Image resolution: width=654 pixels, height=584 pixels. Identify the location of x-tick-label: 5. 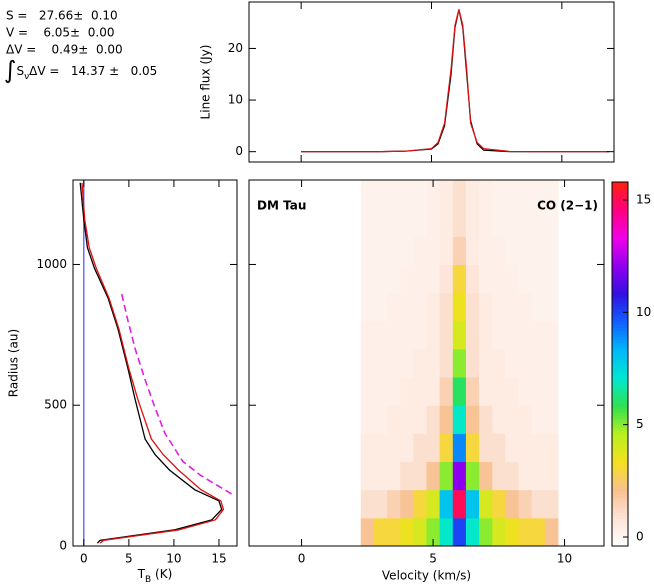
(129, 559).